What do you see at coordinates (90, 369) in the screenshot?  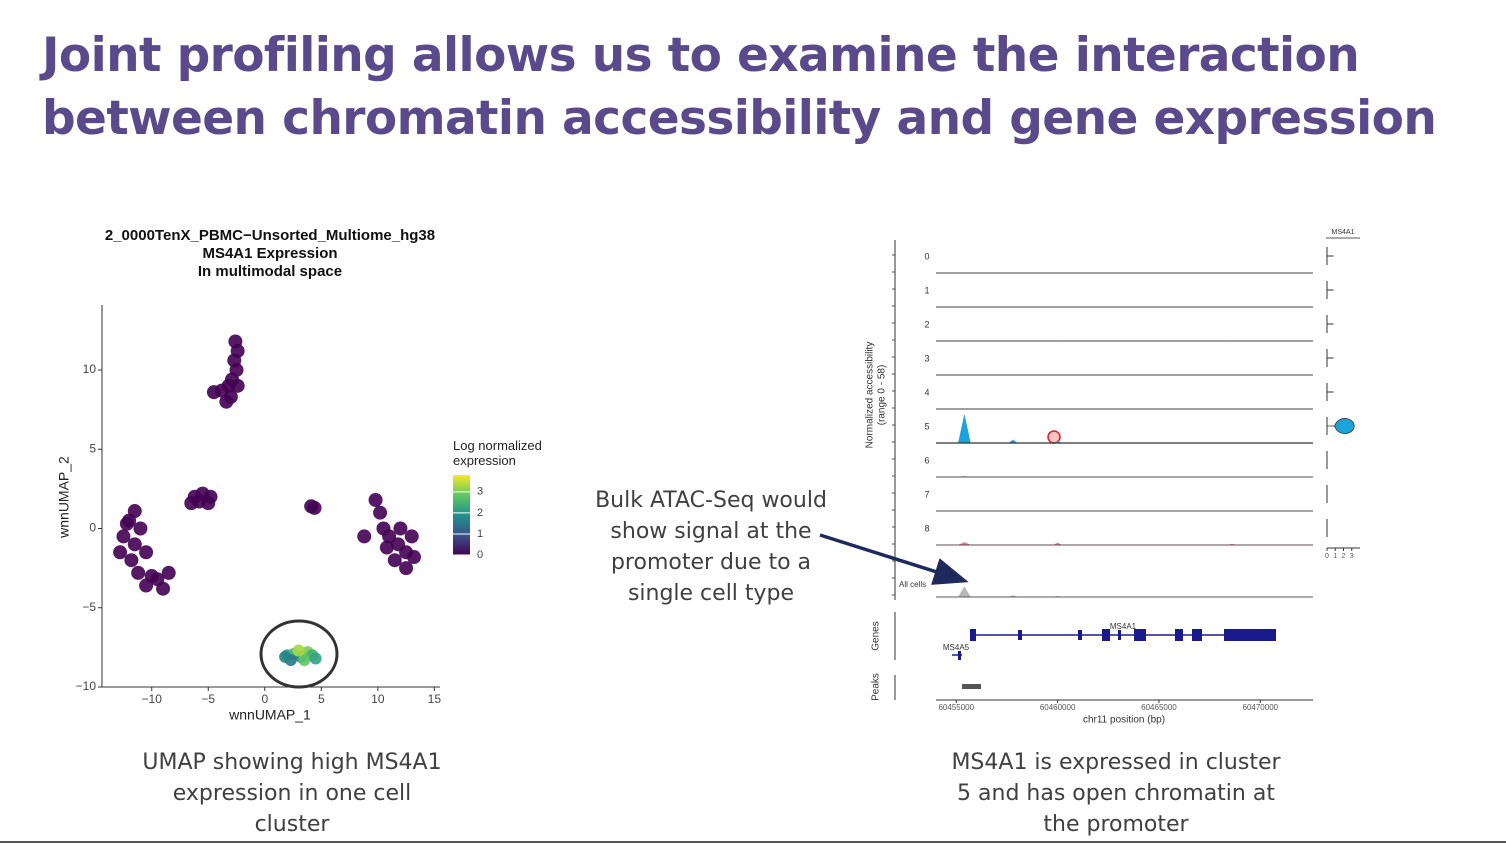 I see `y-tick-label: 10` at bounding box center [90, 369].